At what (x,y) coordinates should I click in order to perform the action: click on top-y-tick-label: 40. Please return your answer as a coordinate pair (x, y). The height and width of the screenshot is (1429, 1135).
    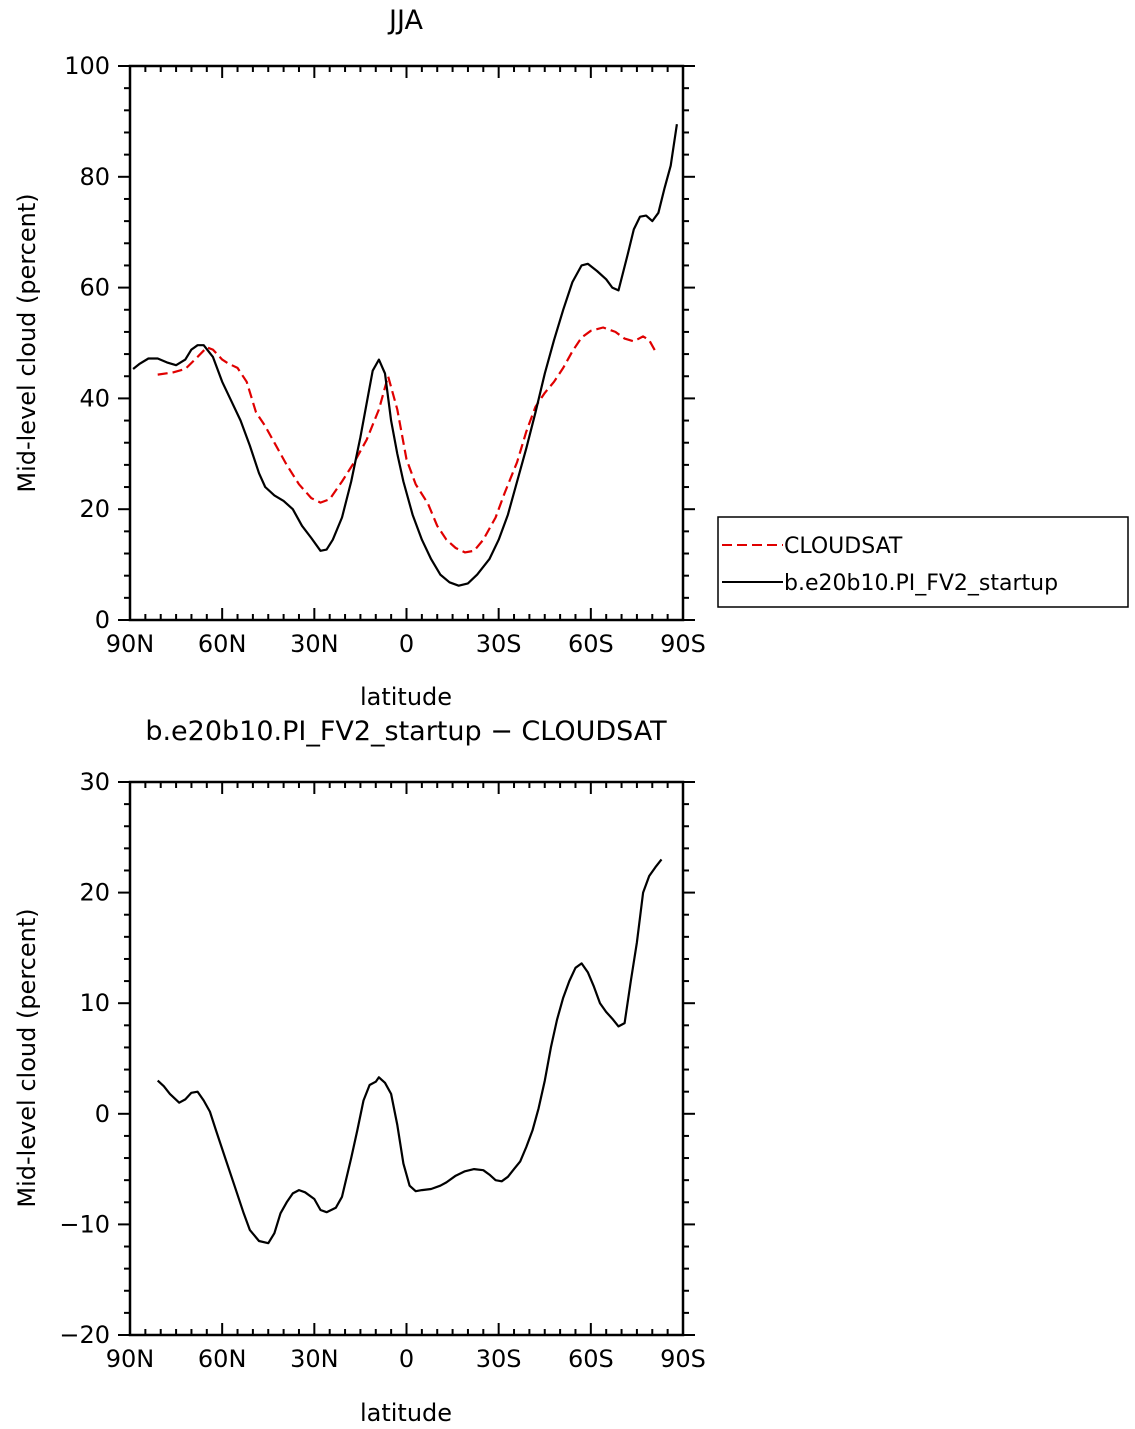
    Looking at the image, I should click on (94, 398).